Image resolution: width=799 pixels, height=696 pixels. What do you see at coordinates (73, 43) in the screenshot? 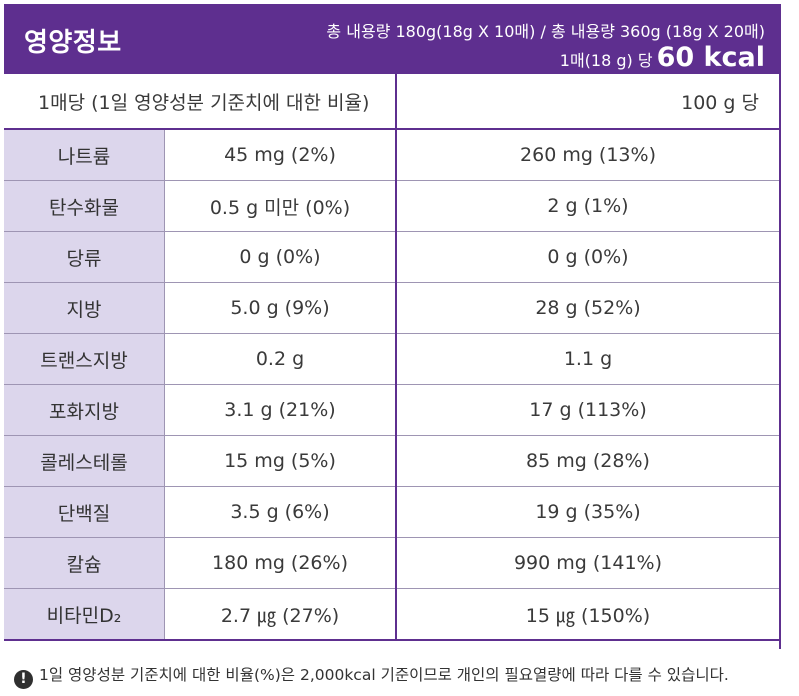
I see `nutrition-title: 영양정보` at bounding box center [73, 43].